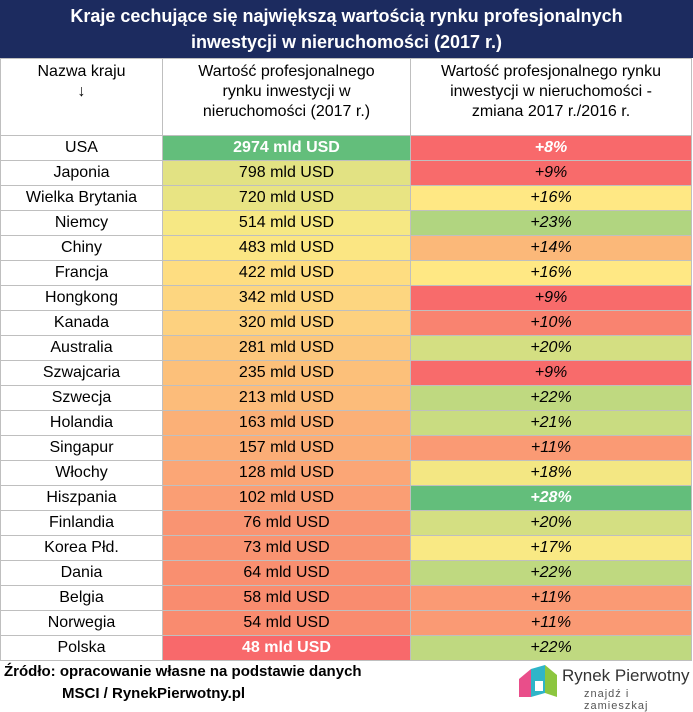  I want to click on change: +21%, so click(551, 423).